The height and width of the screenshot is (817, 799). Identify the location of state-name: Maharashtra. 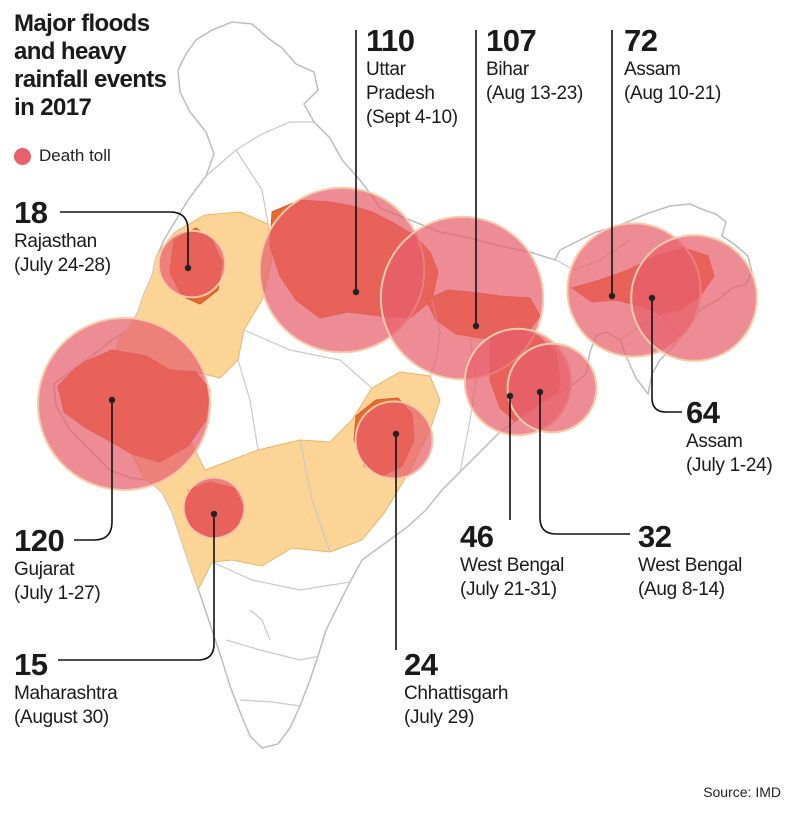
(66, 693).